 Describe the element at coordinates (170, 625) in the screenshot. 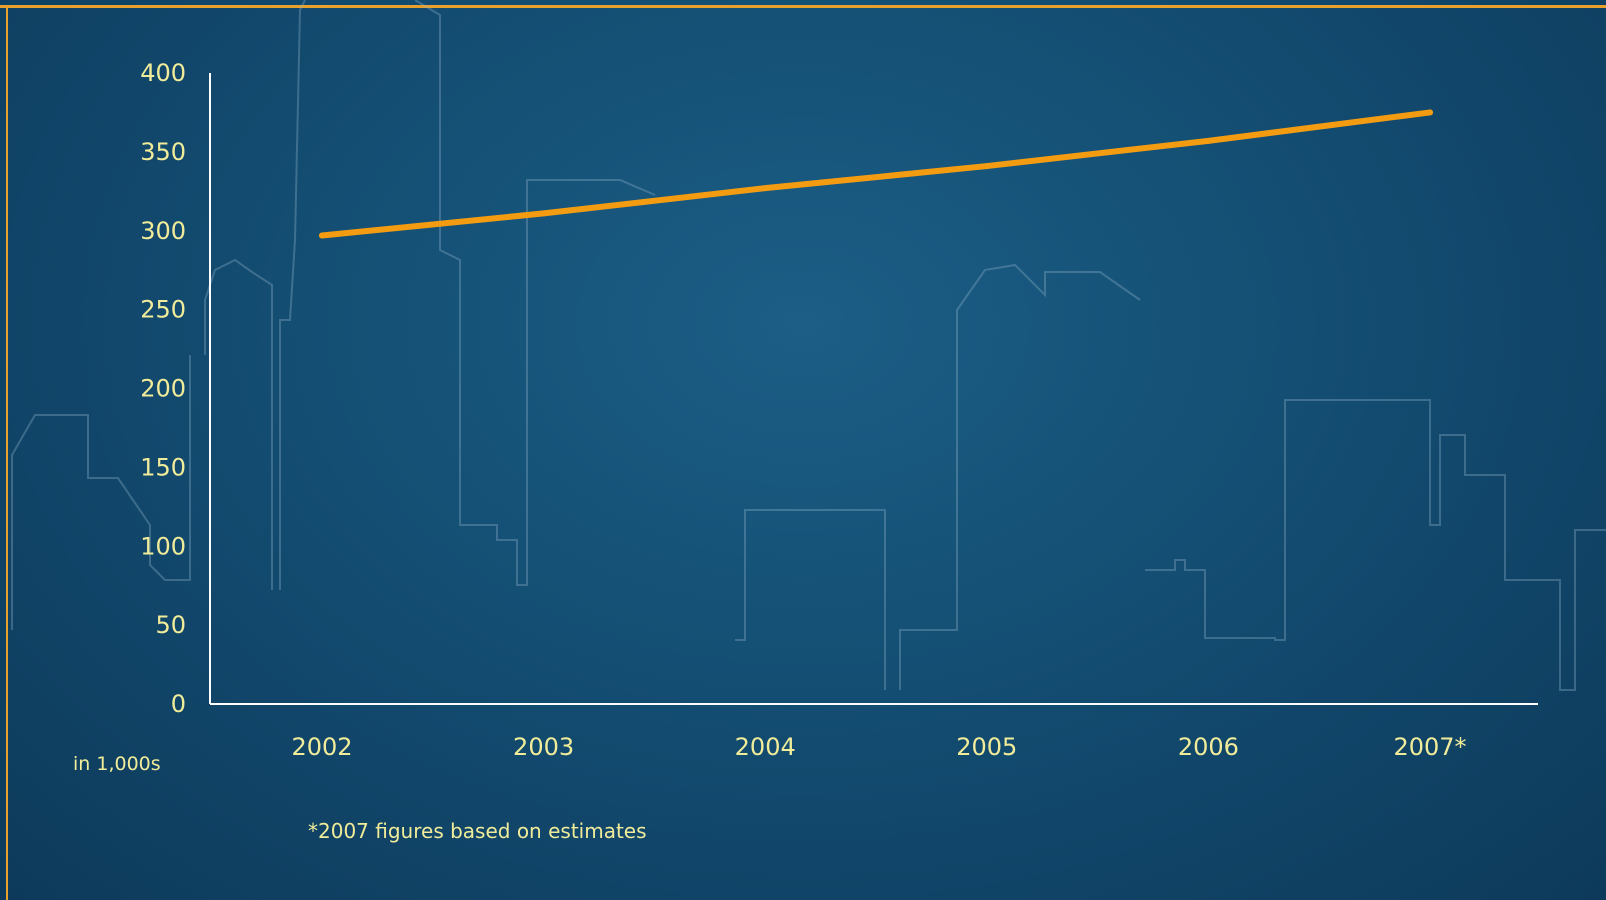

I see `y-tick-label: 50` at that location.